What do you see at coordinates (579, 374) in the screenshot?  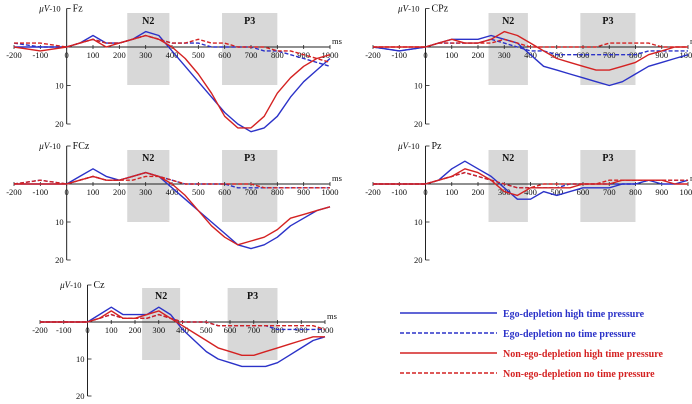 I see `legend-label: Non-ego-depletion no time pressure` at bounding box center [579, 374].